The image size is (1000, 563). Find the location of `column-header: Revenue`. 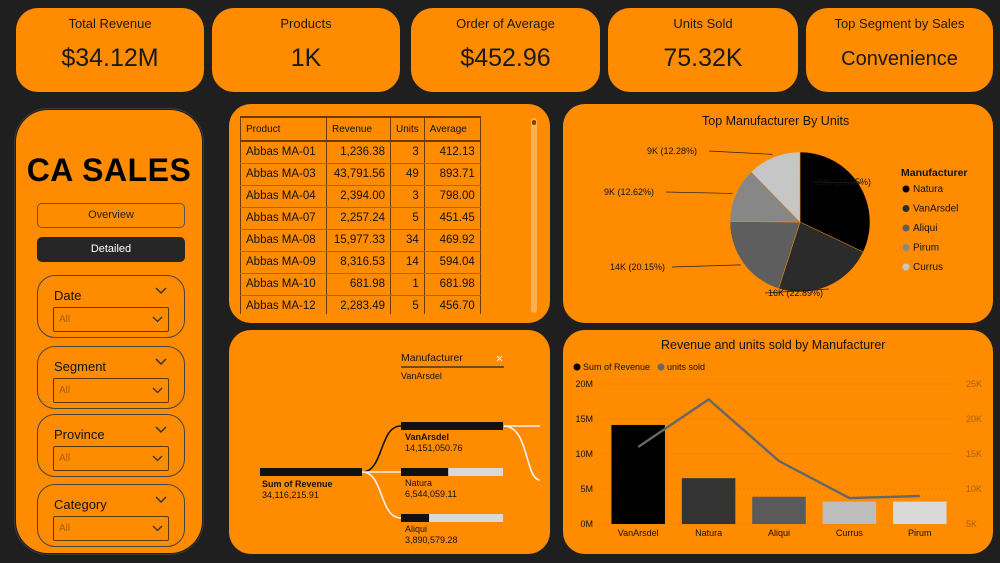

column-header: Revenue is located at coordinates (358, 129).